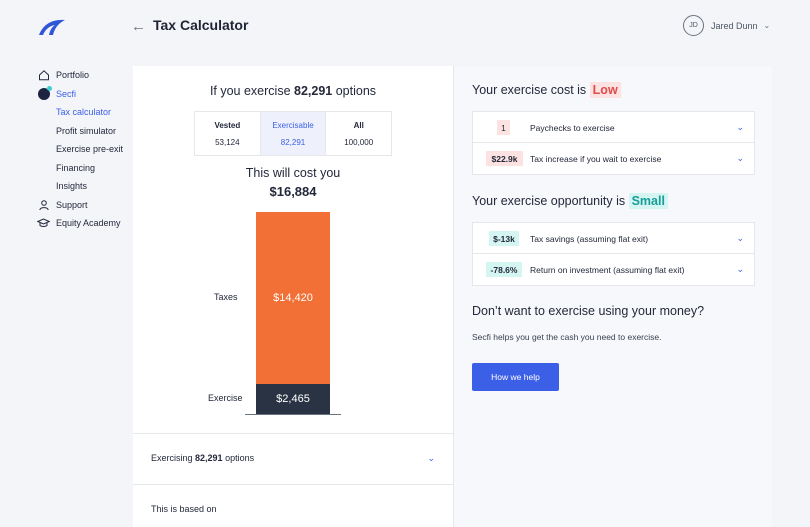 The width and height of the screenshot is (810, 527). I want to click on cost-value: $16,884, so click(293, 191).